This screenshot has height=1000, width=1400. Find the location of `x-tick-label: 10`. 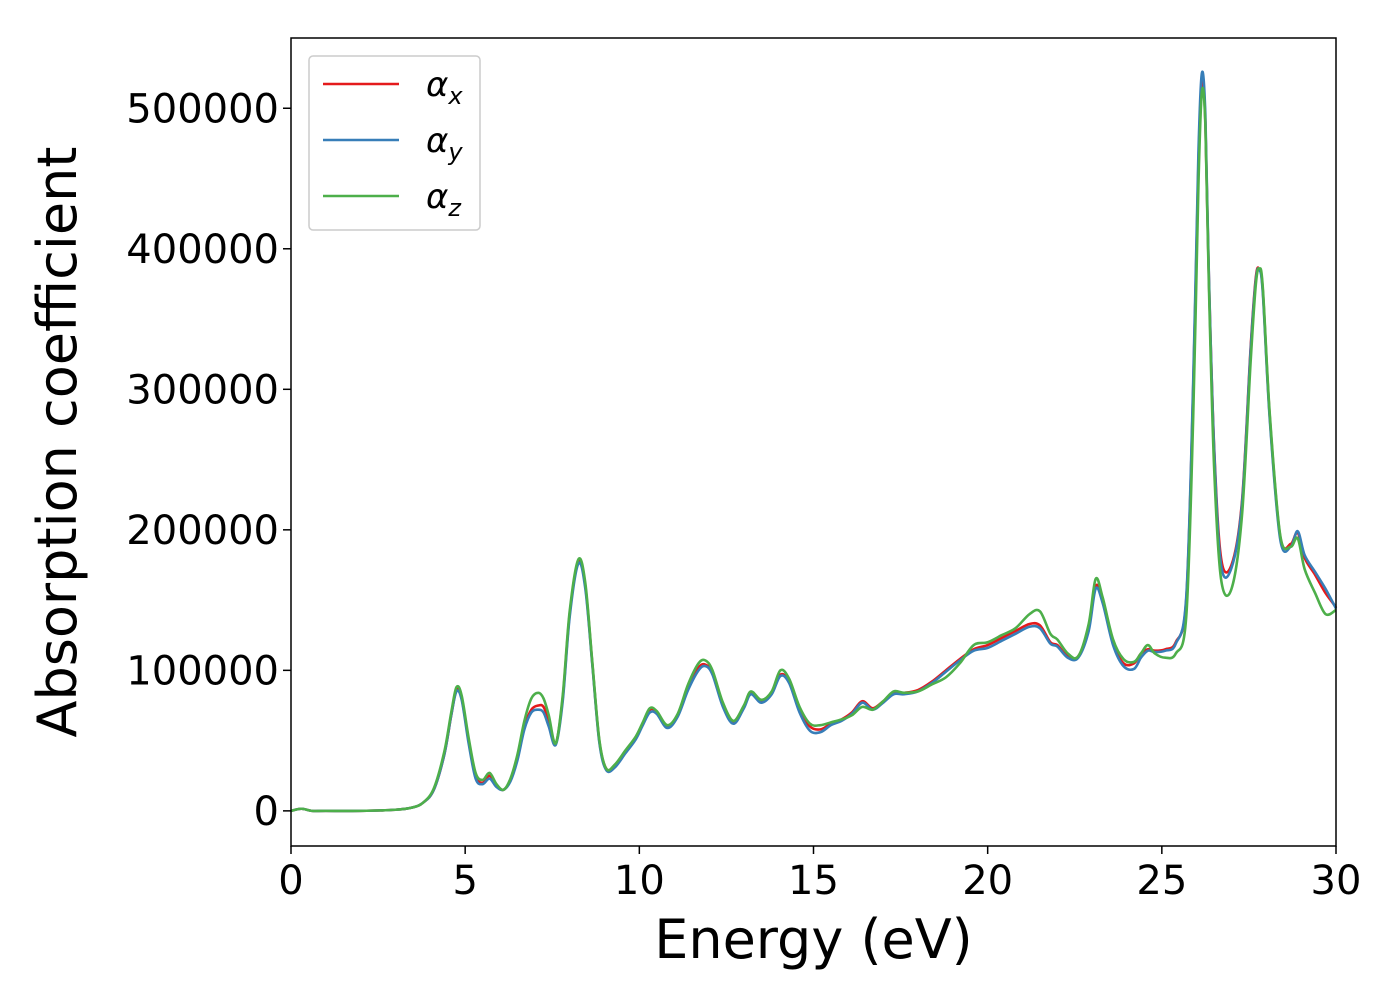

x-tick-label: 10 is located at coordinates (639, 881).